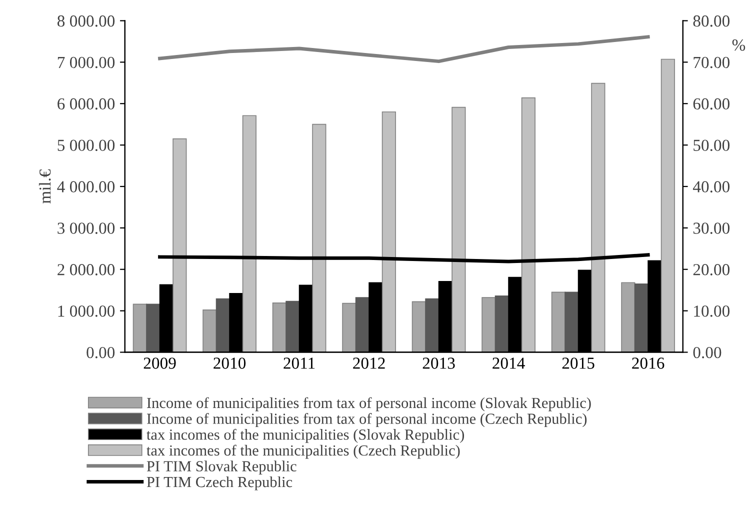  I want to click on y2-tick-label: 10.00, so click(712, 311).